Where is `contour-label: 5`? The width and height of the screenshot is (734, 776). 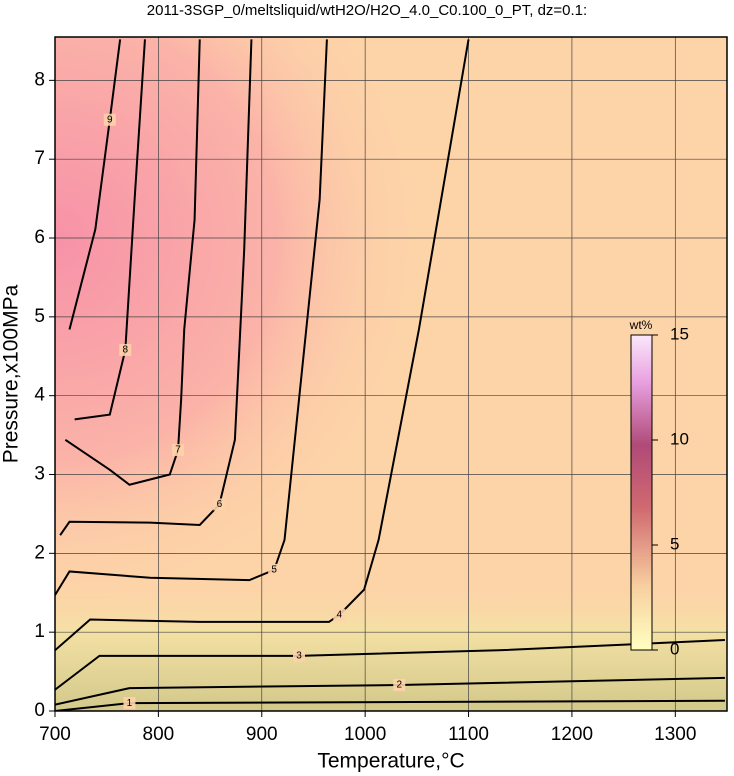 contour-label: 5 is located at coordinates (274, 570).